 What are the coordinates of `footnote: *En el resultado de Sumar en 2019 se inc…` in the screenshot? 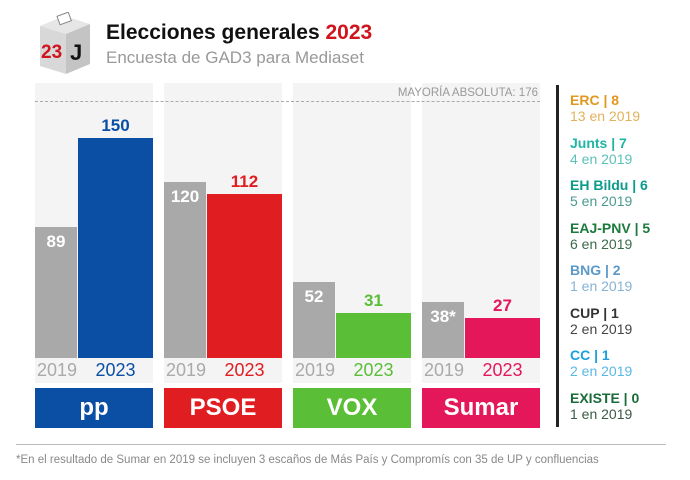 It's located at (307, 460).